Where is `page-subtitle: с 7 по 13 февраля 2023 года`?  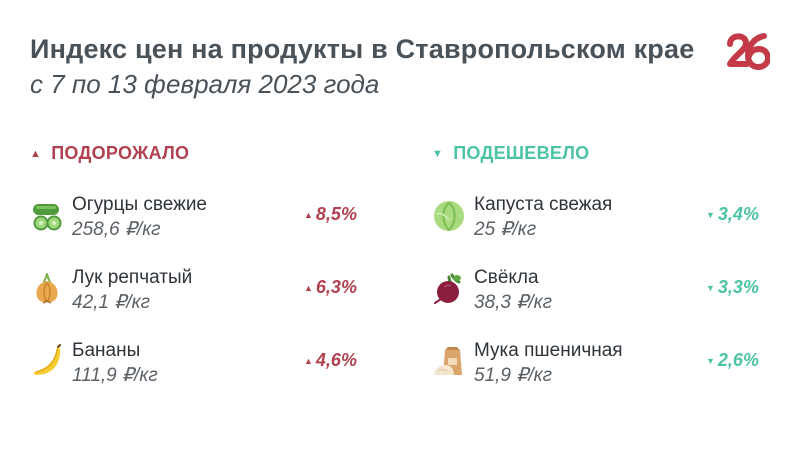 page-subtitle: с 7 по 13 февраля 2023 года is located at coordinates (205, 84).